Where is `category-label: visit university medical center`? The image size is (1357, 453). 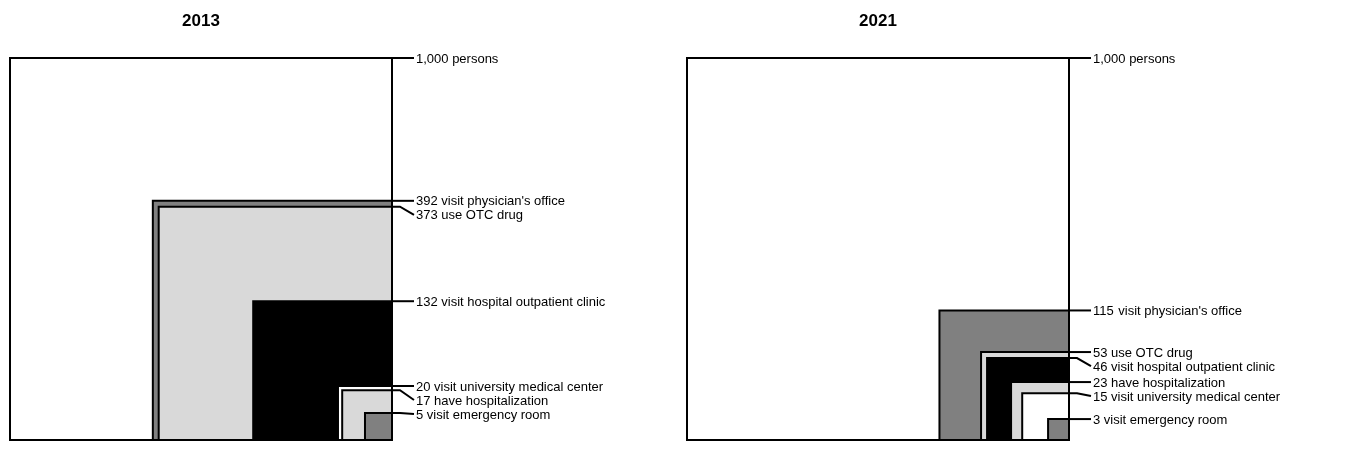
category-label: visit university medical center is located at coordinates (519, 386).